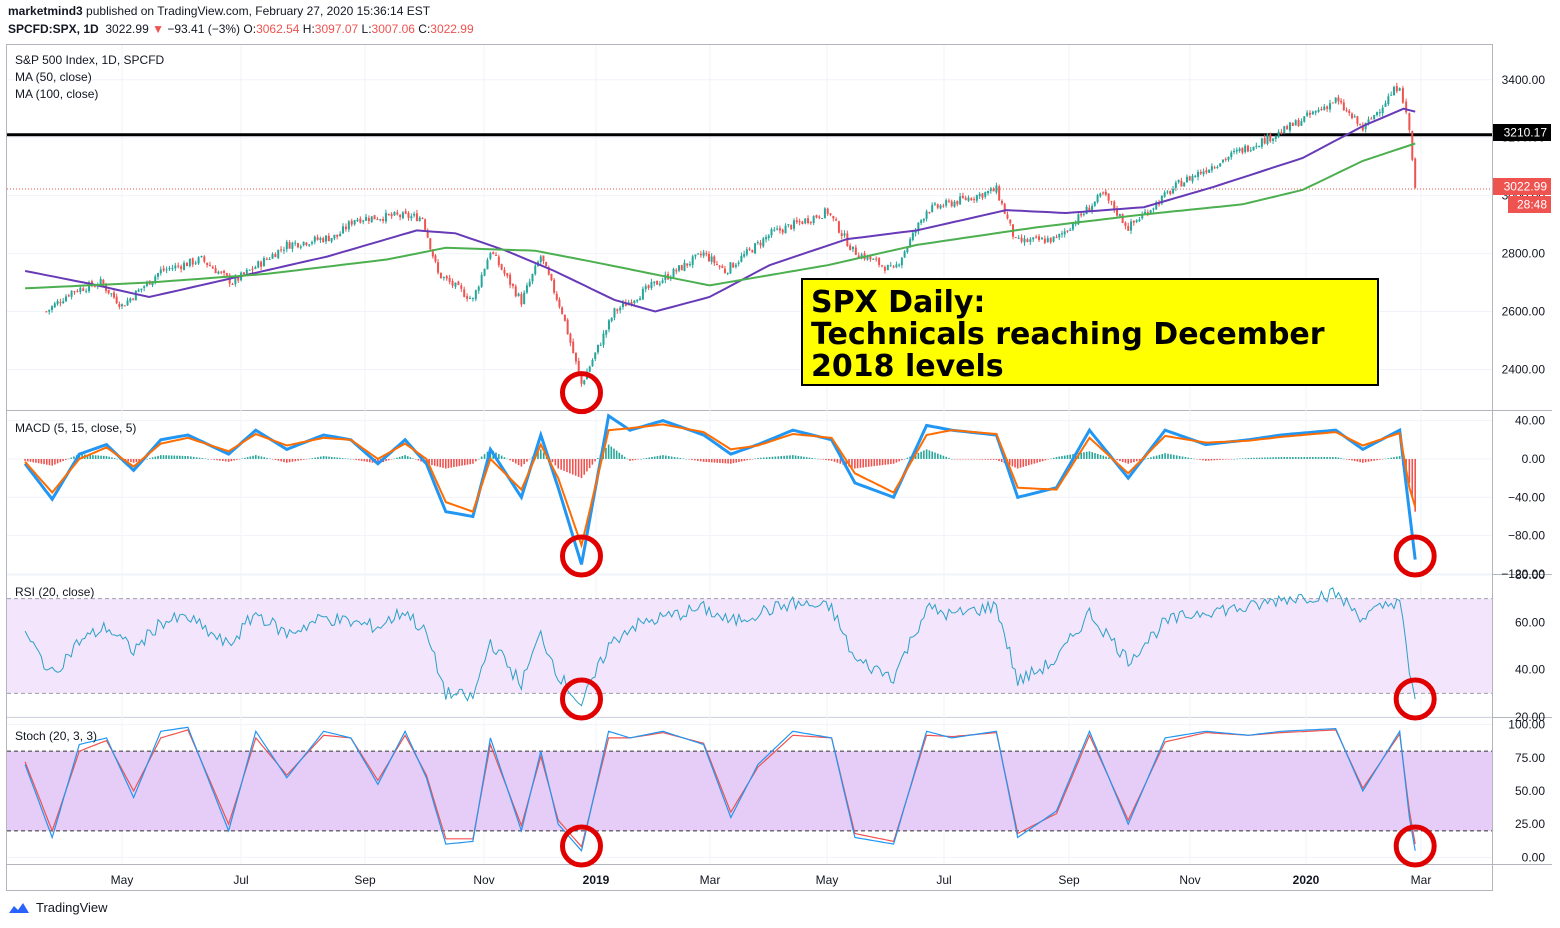 This screenshot has width=1560, height=928. I want to click on x-tick-label: Sep, so click(365, 880).